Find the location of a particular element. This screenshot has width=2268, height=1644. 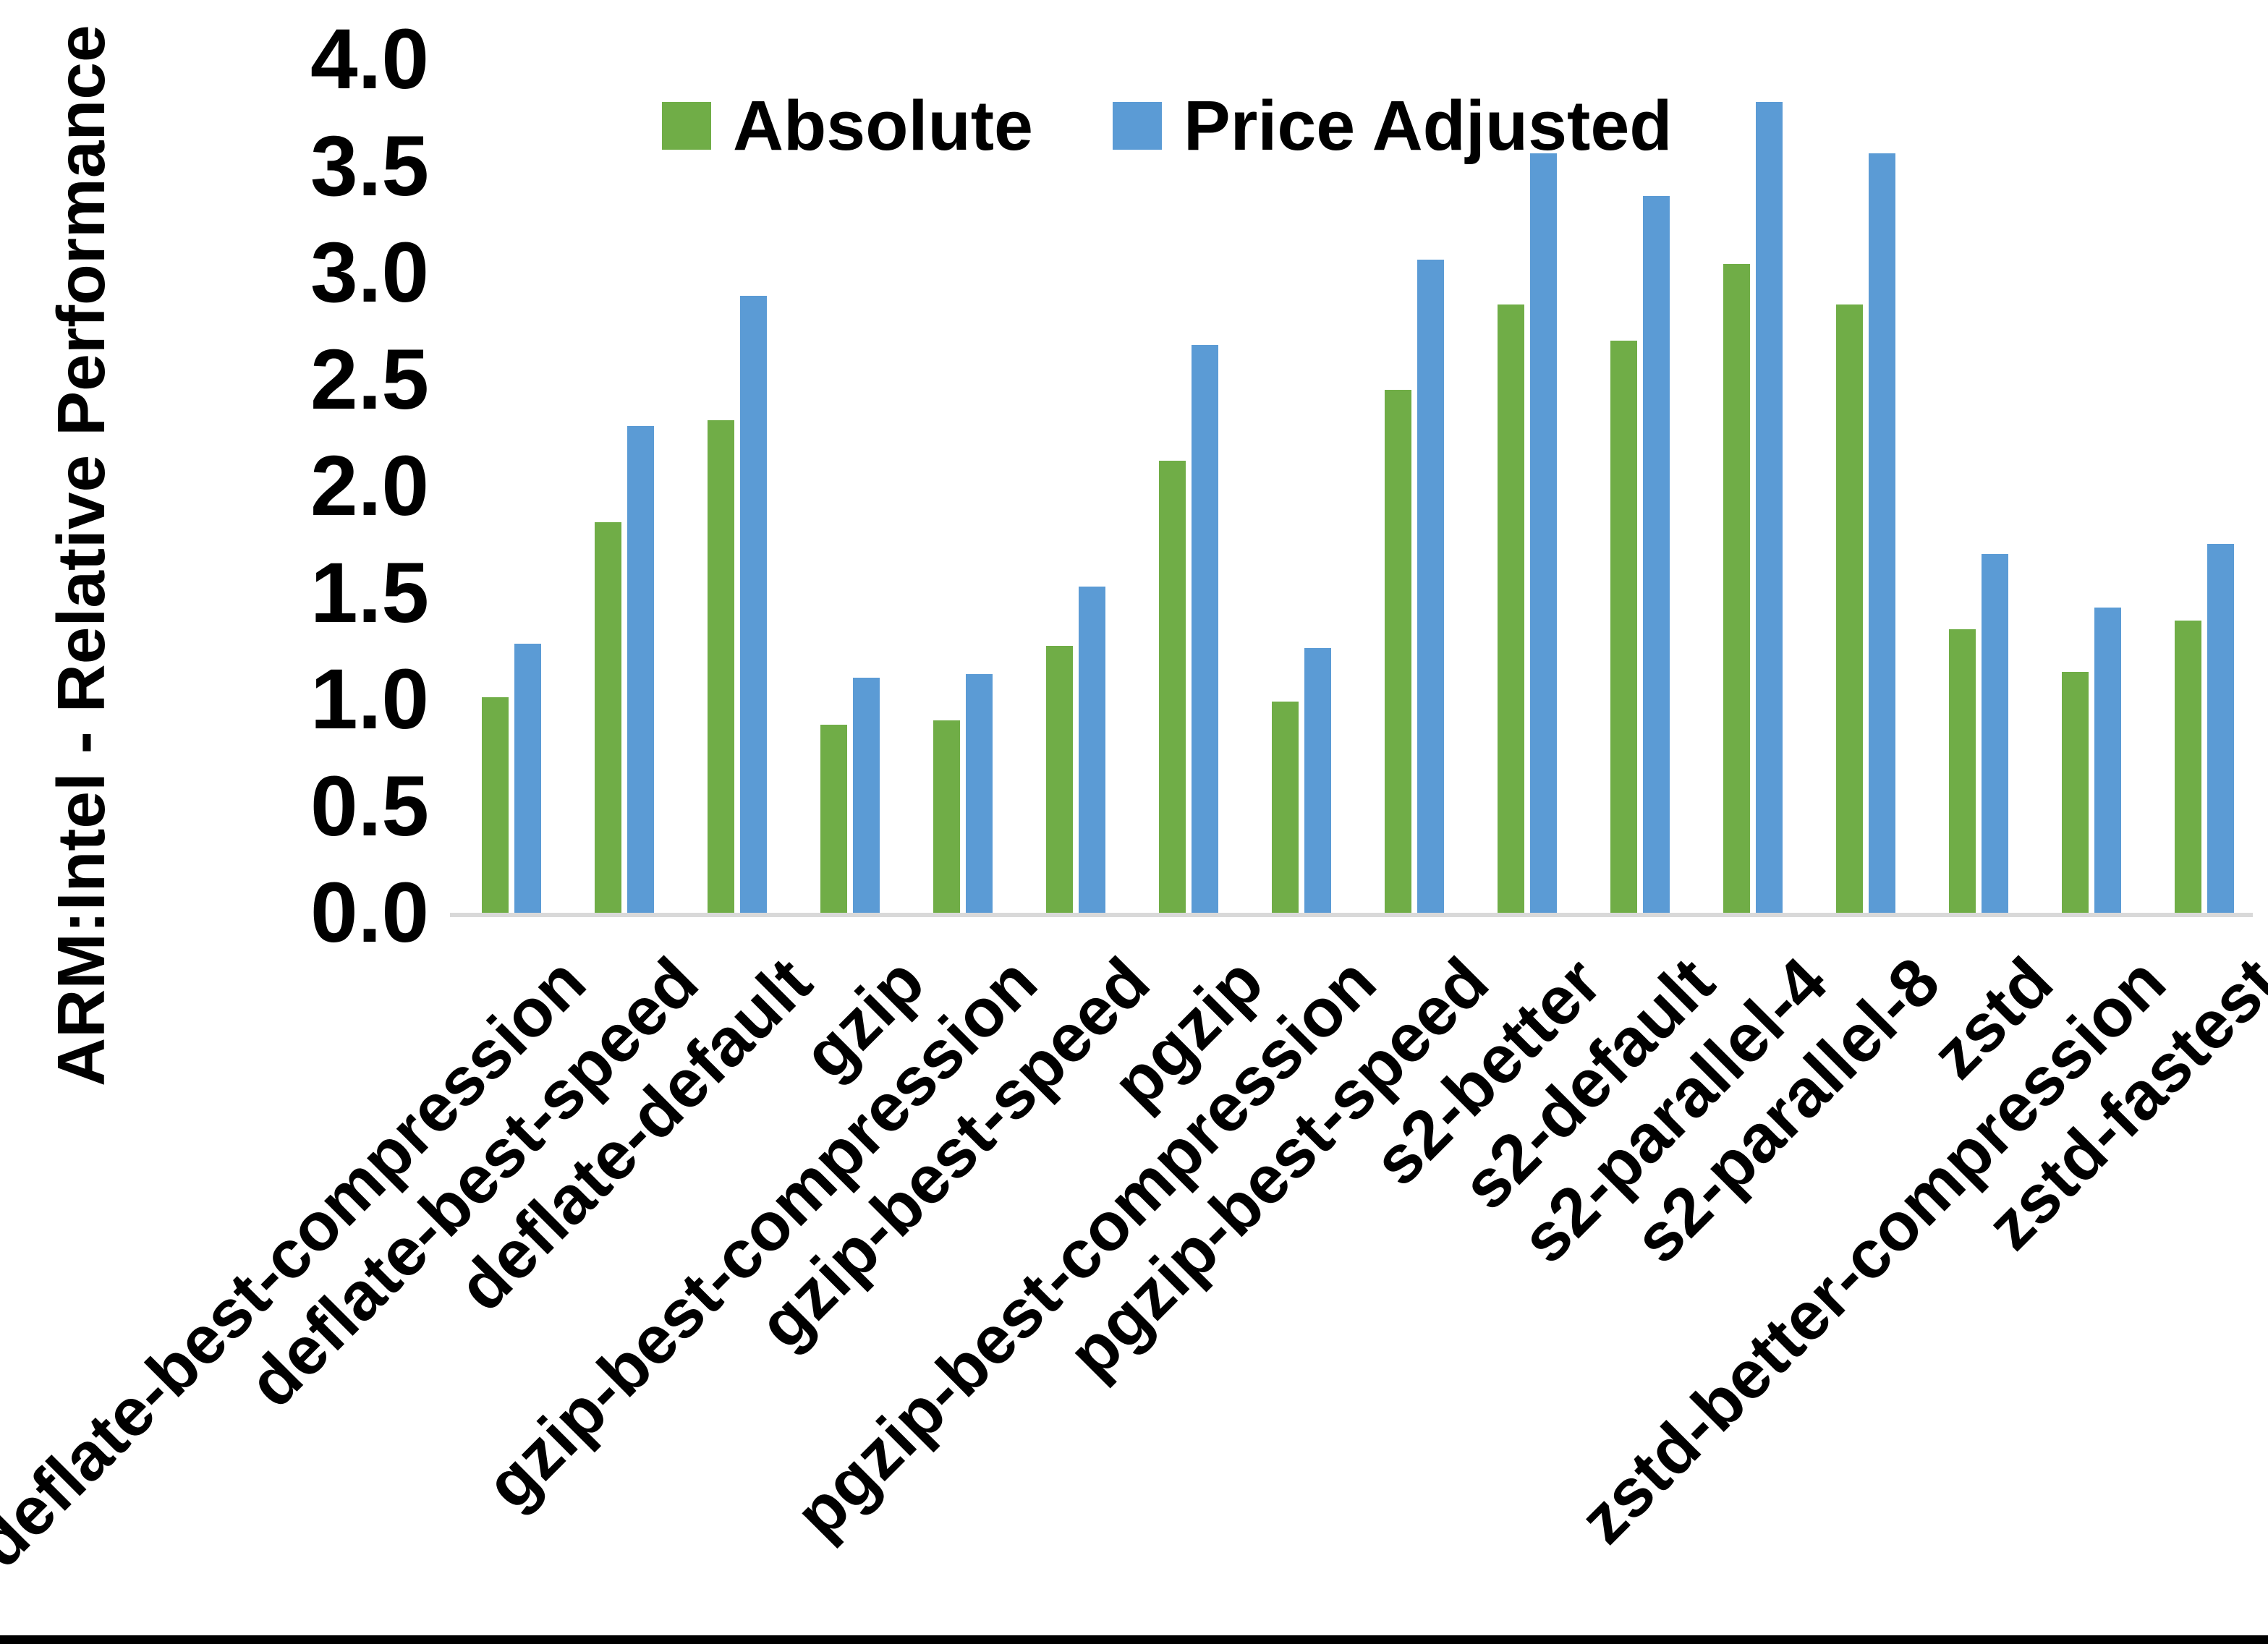

legend-swatch-price-adjusted is located at coordinates (1137, 126).